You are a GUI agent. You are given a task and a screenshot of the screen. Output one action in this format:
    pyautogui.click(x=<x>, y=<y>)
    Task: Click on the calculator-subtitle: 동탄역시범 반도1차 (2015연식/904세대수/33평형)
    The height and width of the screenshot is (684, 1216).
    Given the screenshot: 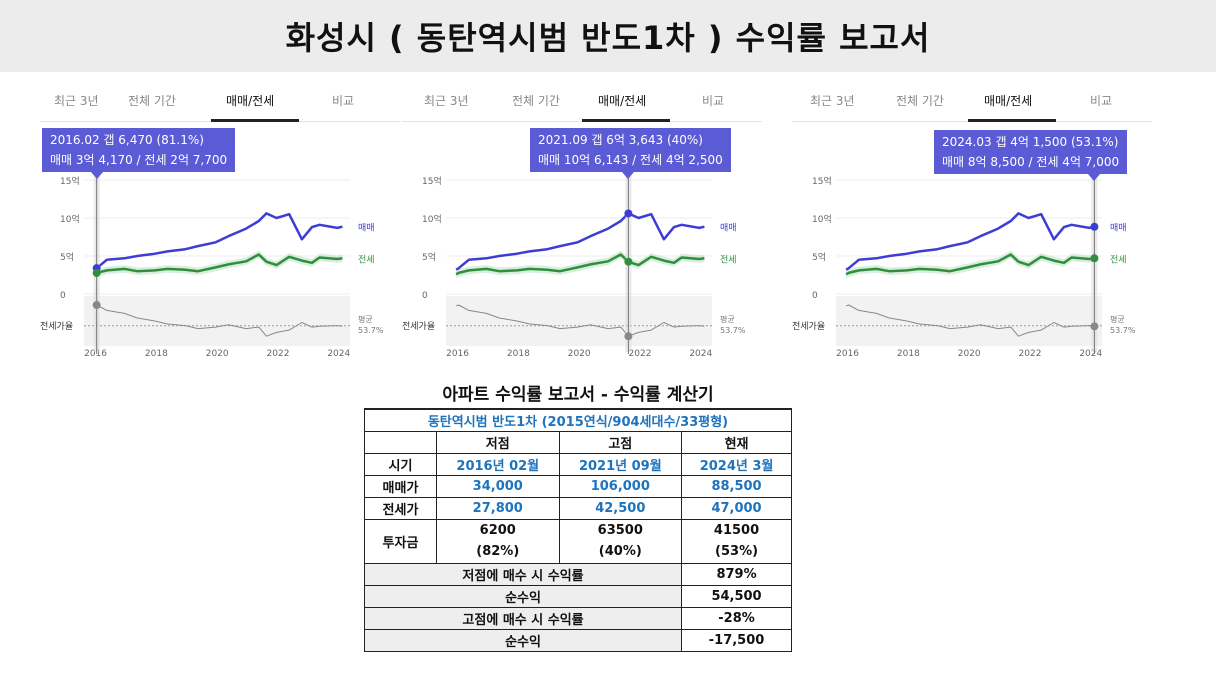 What is the action you would take?
    pyautogui.click(x=578, y=420)
    